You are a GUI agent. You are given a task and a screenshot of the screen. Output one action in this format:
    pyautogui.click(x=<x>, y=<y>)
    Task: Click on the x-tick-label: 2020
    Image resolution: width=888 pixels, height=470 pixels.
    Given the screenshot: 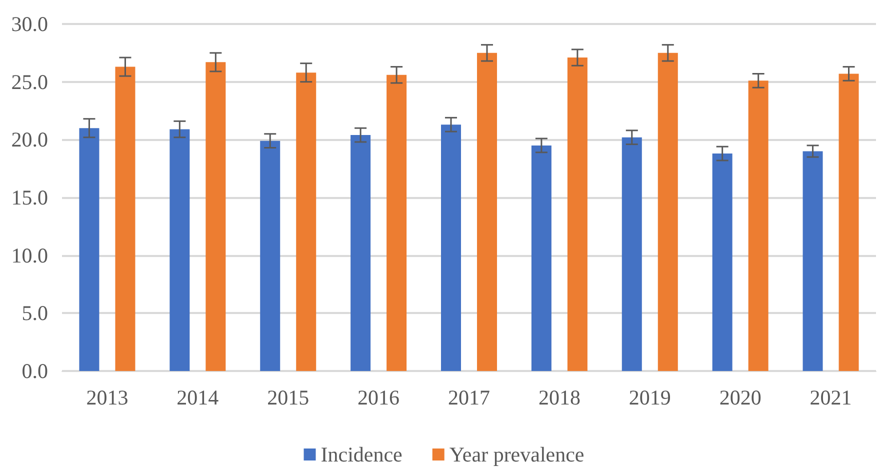 What is the action you would take?
    pyautogui.click(x=740, y=398)
    